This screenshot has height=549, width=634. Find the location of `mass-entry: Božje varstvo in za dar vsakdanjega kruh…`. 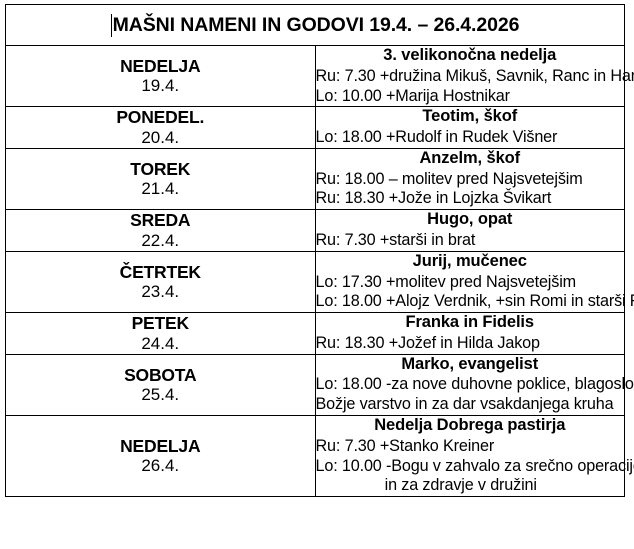

mass-entry: Božje varstvo in za dar vsakdanjega kruh… is located at coordinates (464, 404).